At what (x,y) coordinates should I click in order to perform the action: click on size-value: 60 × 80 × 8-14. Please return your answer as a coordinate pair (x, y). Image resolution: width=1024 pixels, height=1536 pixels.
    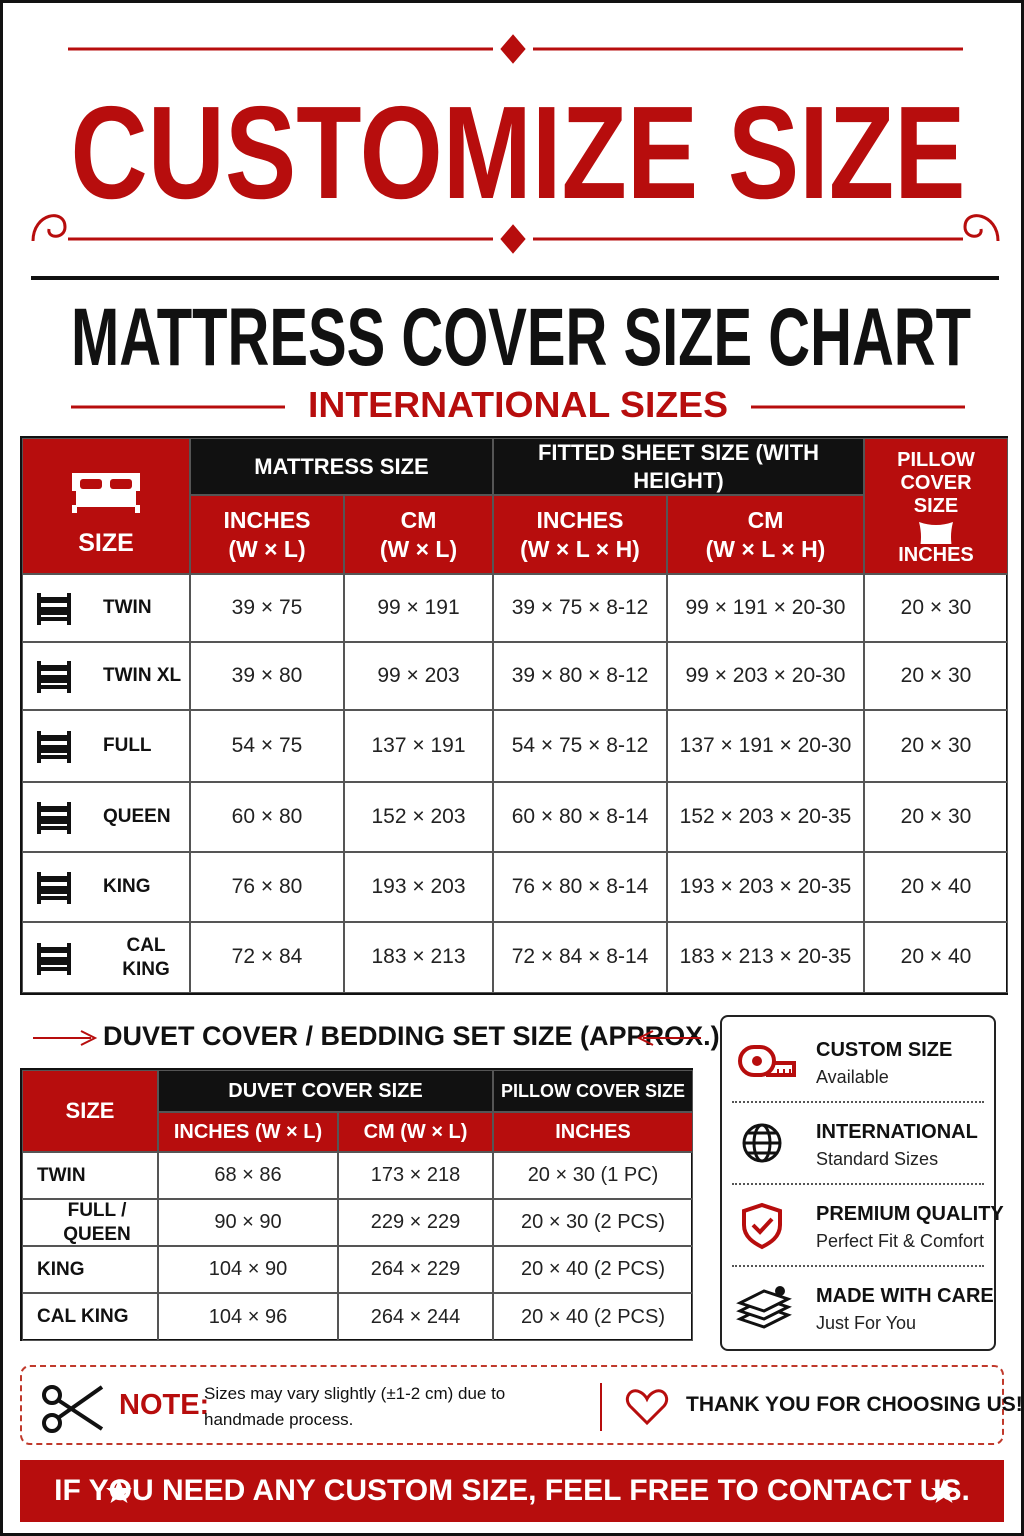
    Looking at the image, I should click on (580, 817).